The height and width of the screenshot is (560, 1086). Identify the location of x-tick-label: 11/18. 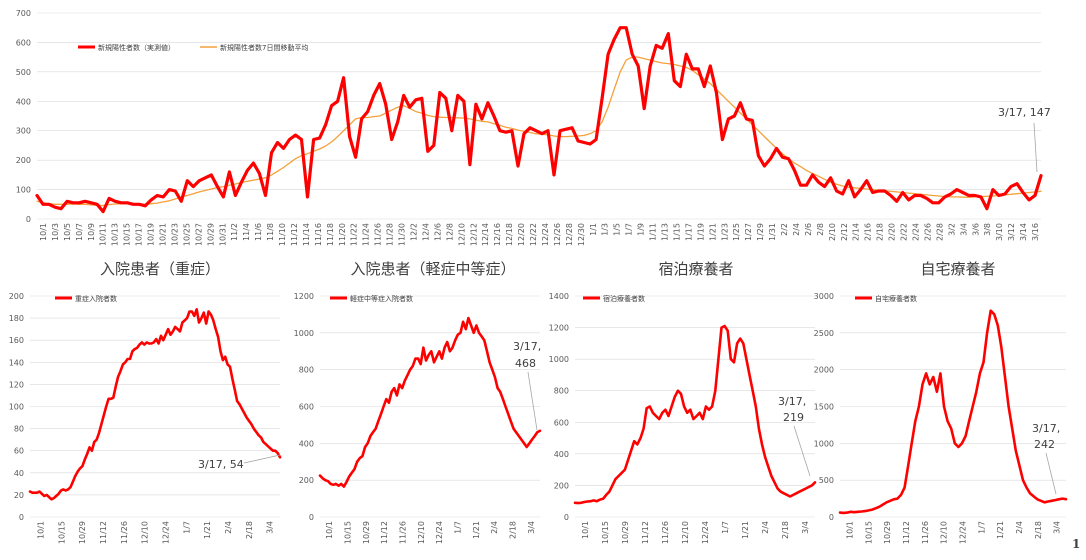
(330, 234).